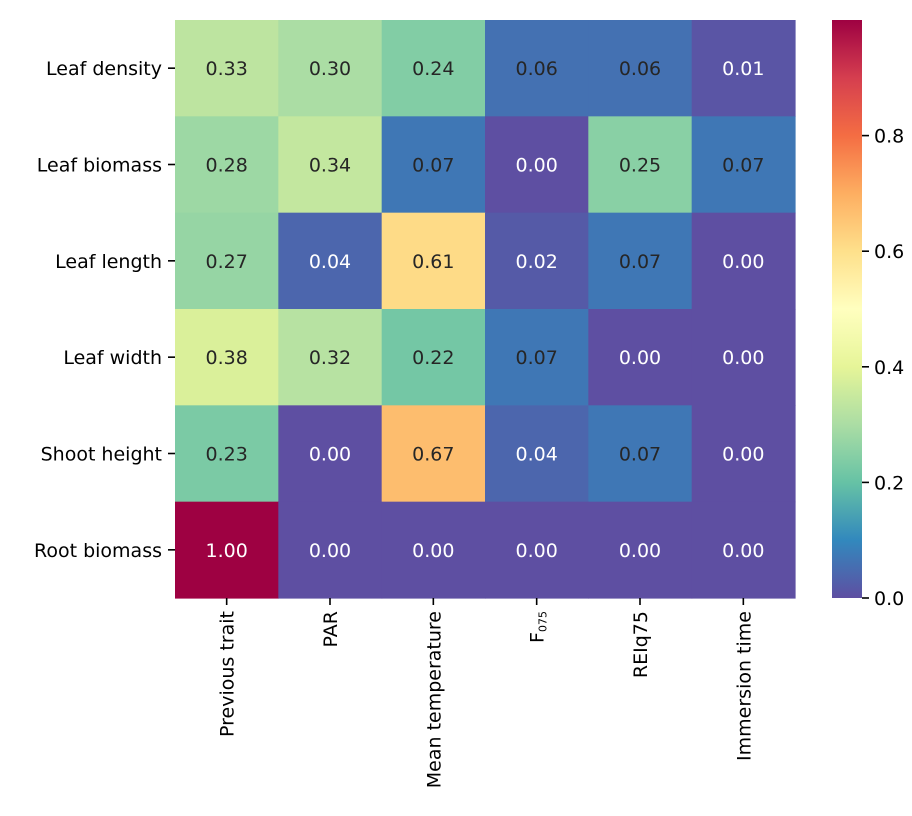  Describe the element at coordinates (101, 455) in the screenshot. I see `row-label-shoot-height: Shoot height` at that location.